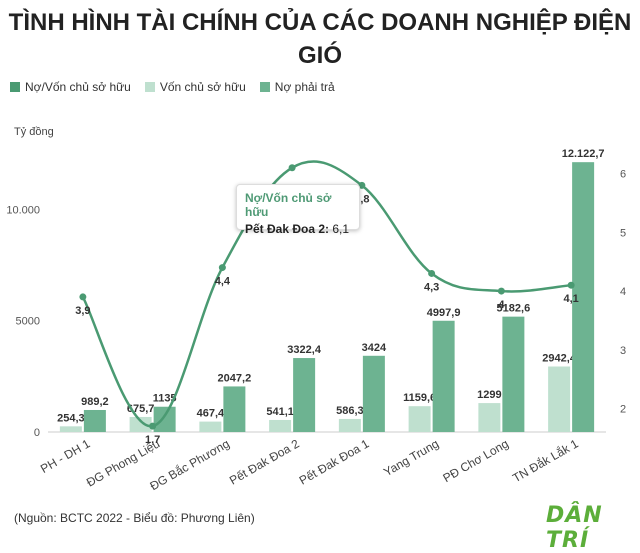 The width and height of the screenshot is (640, 553). I want to click on bar-equity-label: 541,1, so click(280, 412).